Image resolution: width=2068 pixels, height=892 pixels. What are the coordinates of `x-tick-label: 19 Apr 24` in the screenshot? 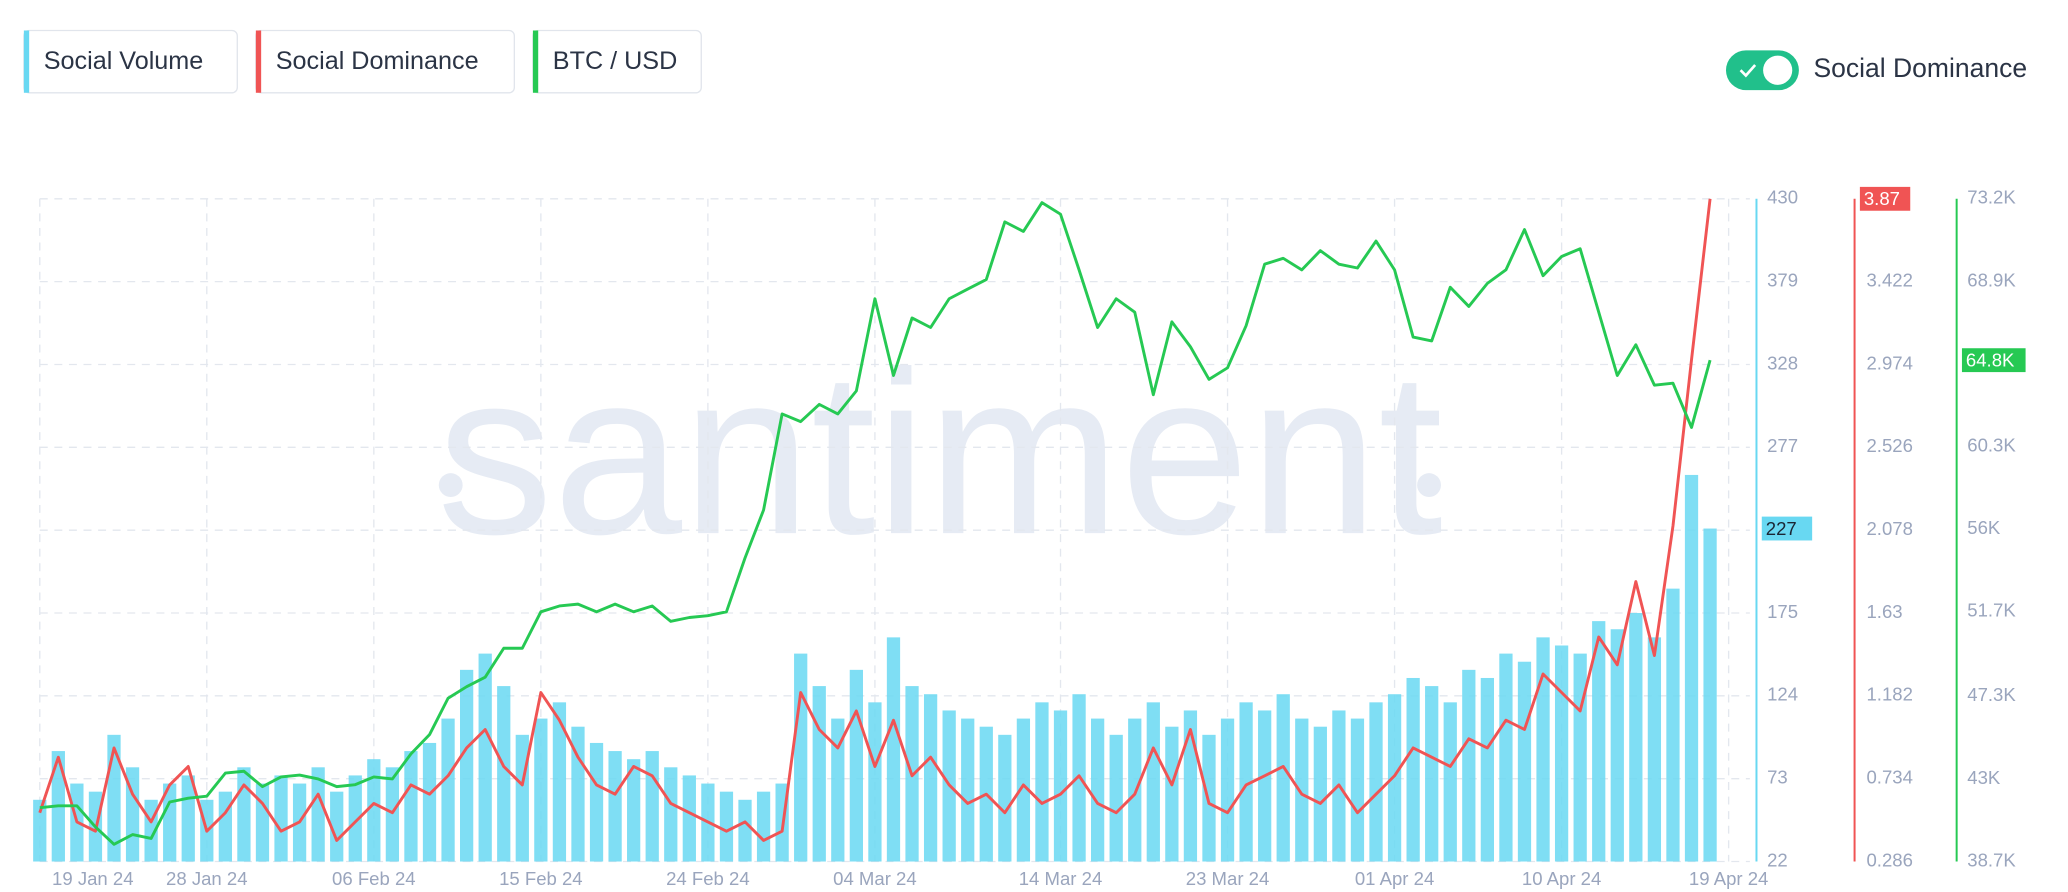 It's located at (1728, 878).